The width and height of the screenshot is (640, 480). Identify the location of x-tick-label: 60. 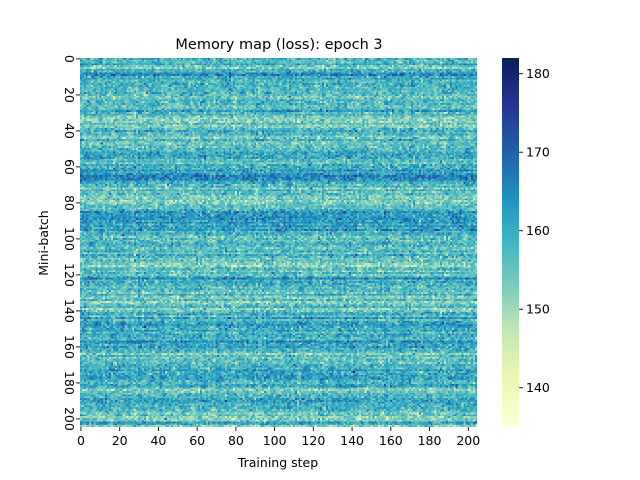
(197, 440).